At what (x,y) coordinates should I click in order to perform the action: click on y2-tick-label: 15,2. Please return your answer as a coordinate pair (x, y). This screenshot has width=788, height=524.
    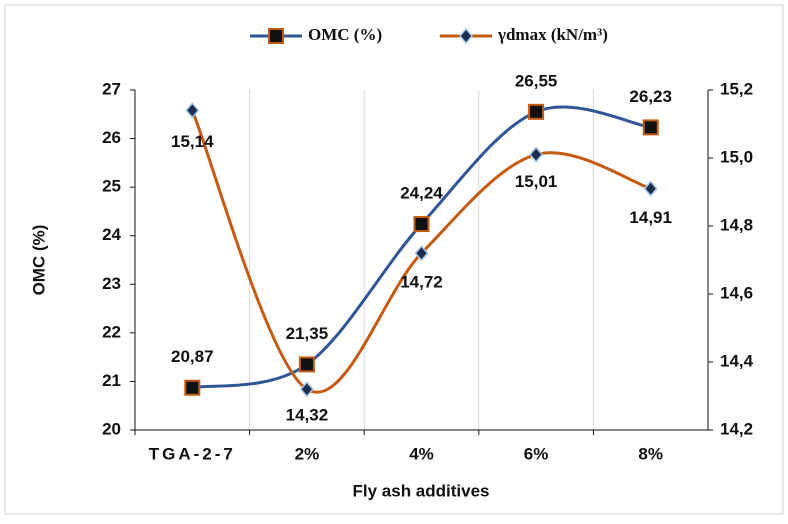
    Looking at the image, I should click on (736, 88).